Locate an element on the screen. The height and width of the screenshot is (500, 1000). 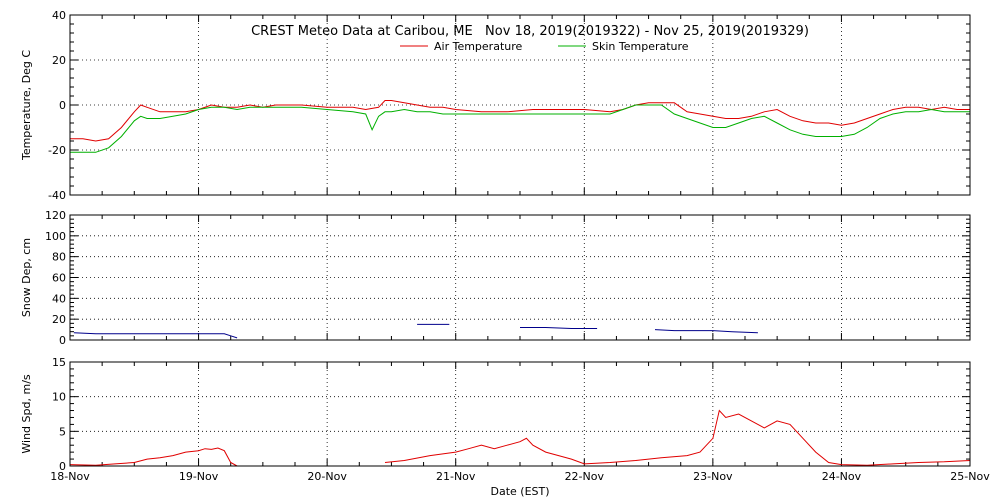
x-tick-label: 21-Nov is located at coordinates (456, 476).